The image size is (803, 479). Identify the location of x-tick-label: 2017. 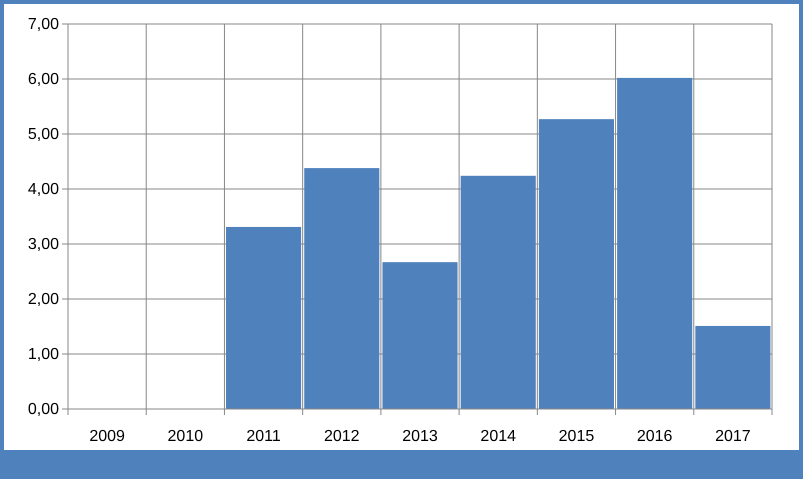
(733, 436).